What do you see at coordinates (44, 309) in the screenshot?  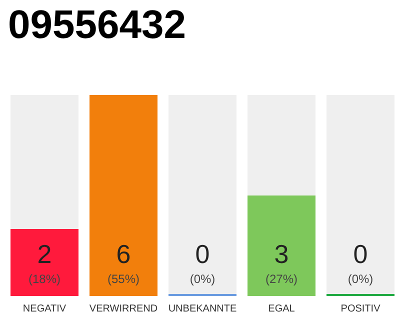 I see `x-tick-label: NEGATIV` at bounding box center [44, 309].